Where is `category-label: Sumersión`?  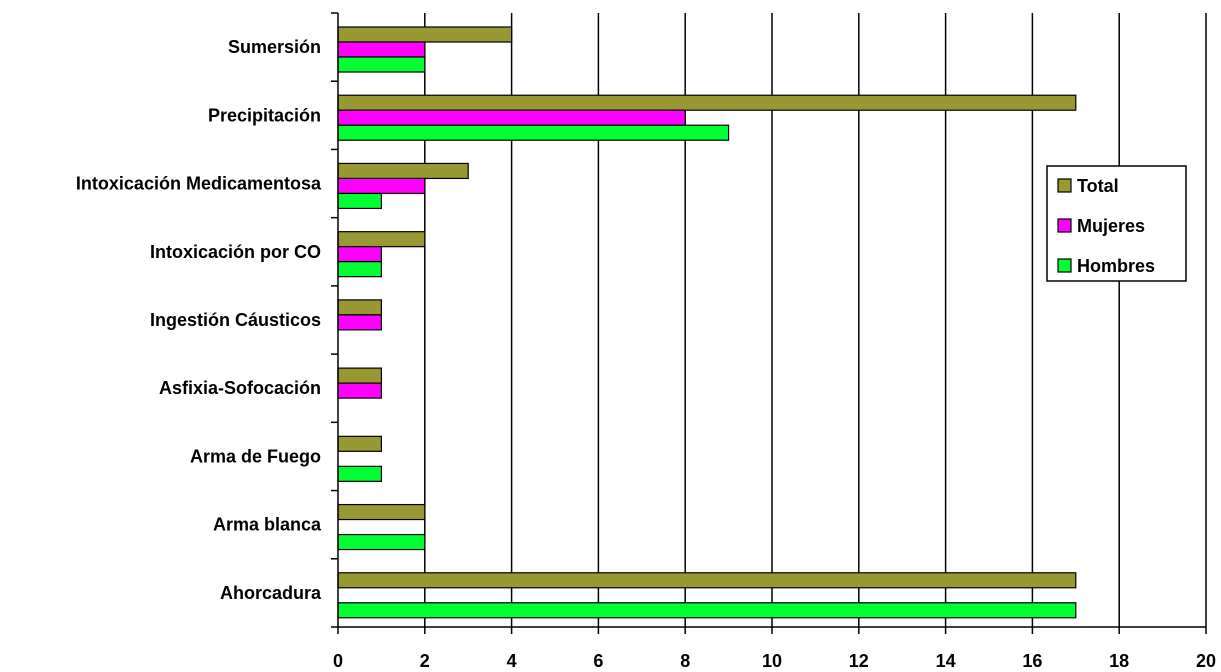
category-label: Sumersión is located at coordinates (274, 47).